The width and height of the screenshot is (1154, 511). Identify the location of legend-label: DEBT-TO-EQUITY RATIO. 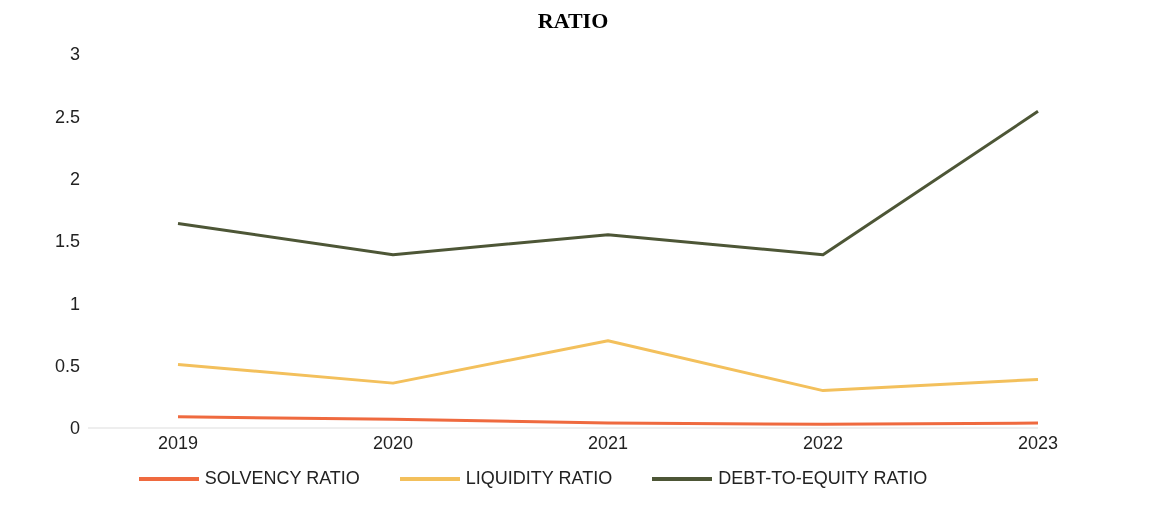
(822, 478).